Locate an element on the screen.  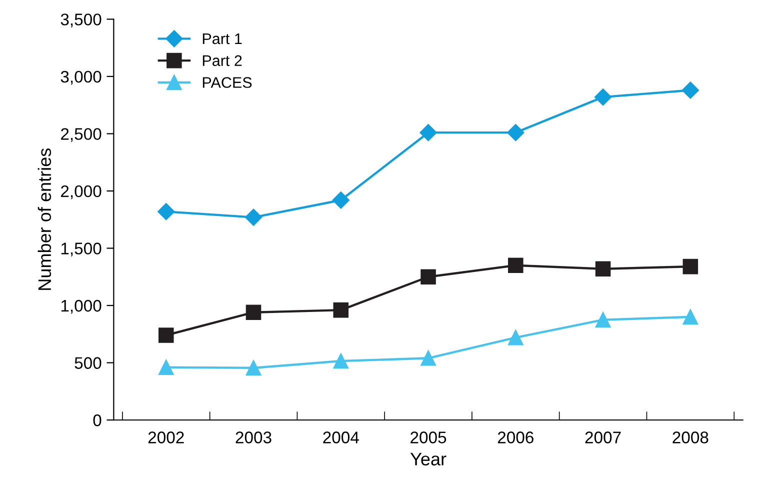
x-tick-label: 2008 is located at coordinates (690, 438).